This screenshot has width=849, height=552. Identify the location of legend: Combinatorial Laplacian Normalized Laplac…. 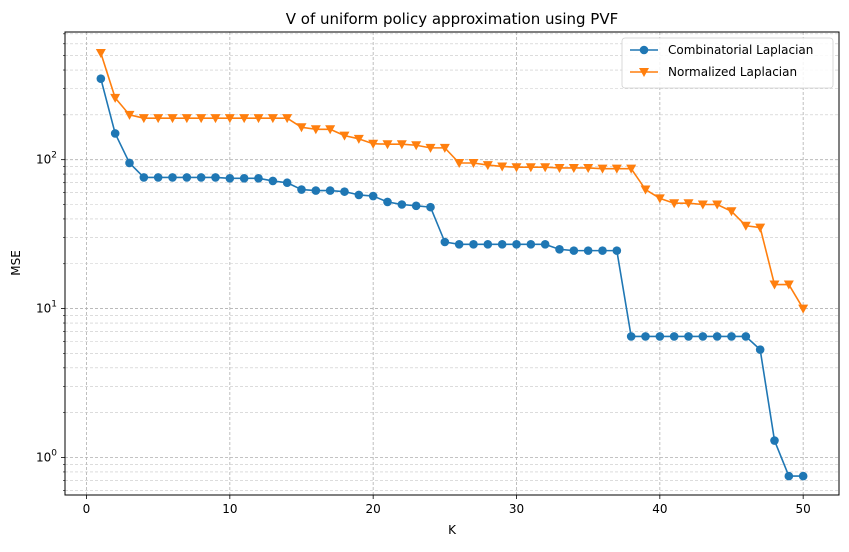
(727, 63).